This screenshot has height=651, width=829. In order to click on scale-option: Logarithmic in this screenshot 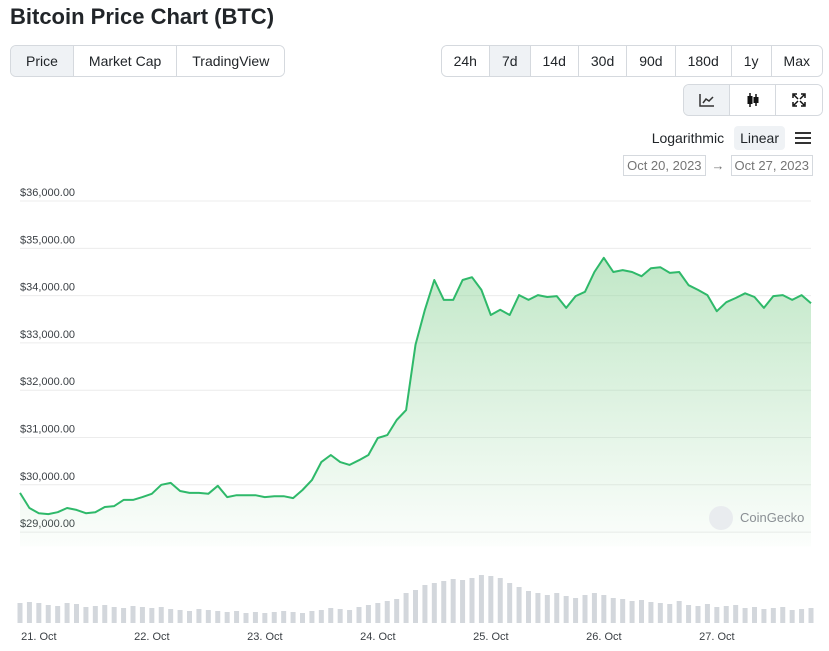, I will do `click(688, 138)`.